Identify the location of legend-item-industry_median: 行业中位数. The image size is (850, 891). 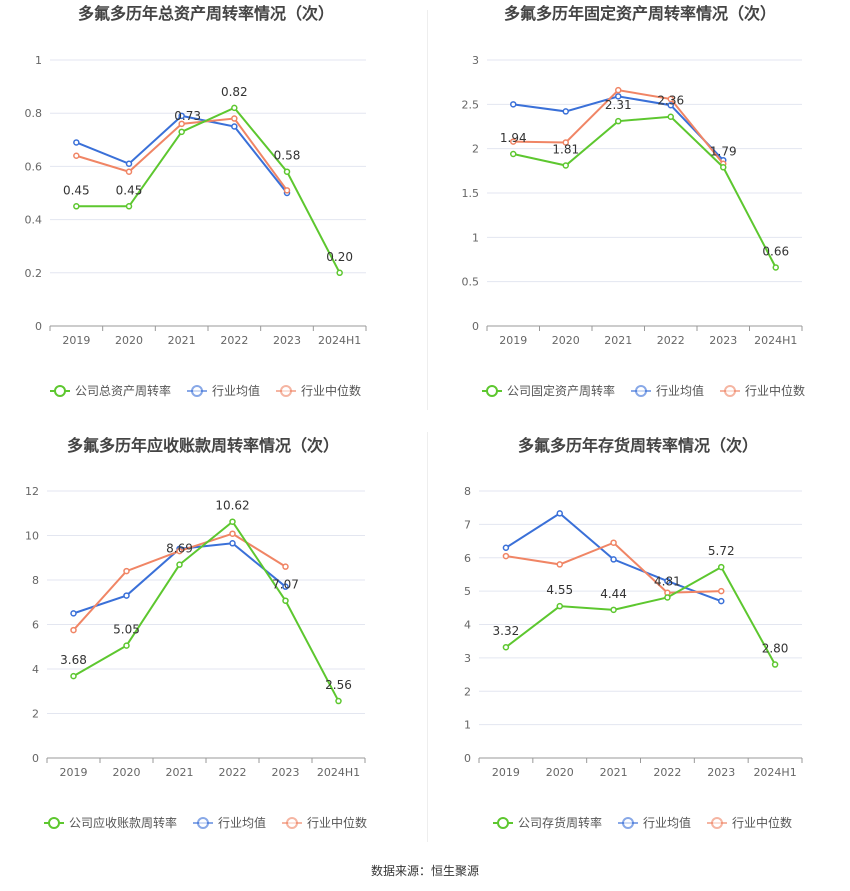
(324, 822).